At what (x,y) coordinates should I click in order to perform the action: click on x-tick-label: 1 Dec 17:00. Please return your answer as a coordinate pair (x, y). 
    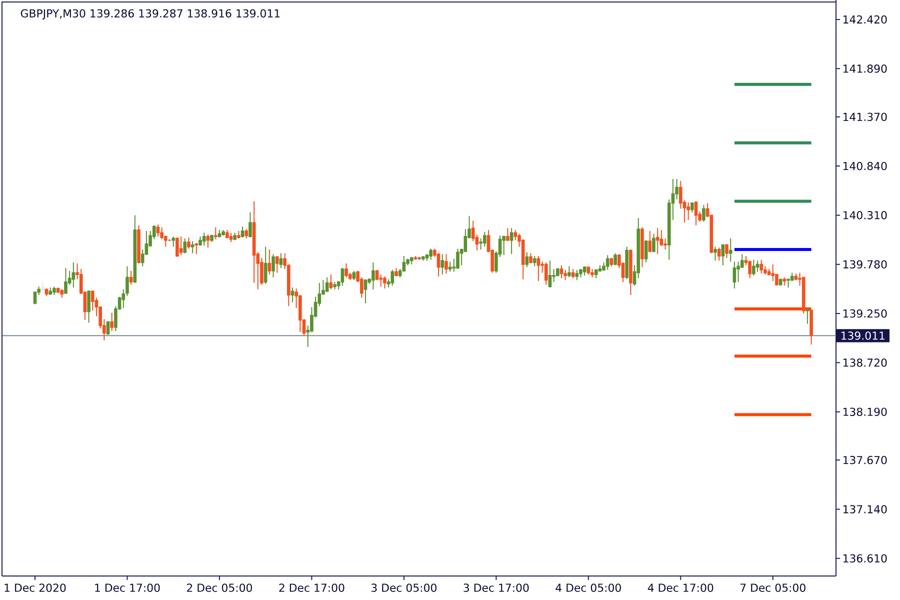
    Looking at the image, I should click on (127, 588).